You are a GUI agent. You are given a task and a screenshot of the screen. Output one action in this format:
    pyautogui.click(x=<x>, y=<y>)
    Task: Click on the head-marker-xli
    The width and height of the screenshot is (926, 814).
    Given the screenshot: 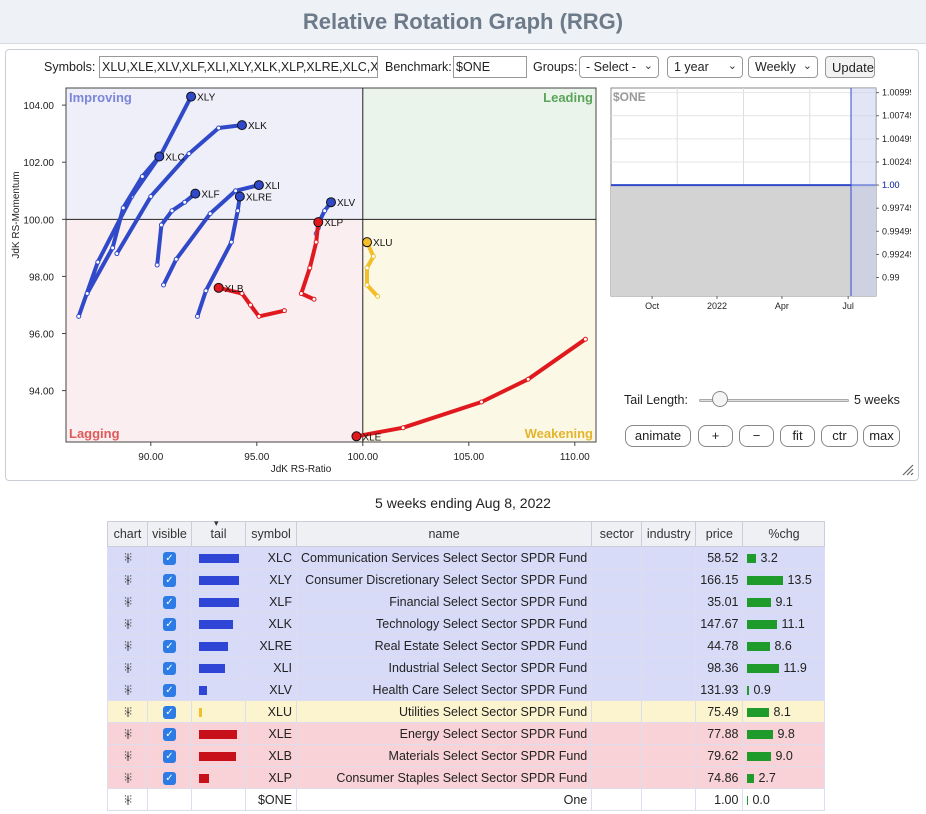 What is the action you would take?
    pyautogui.click(x=258, y=185)
    